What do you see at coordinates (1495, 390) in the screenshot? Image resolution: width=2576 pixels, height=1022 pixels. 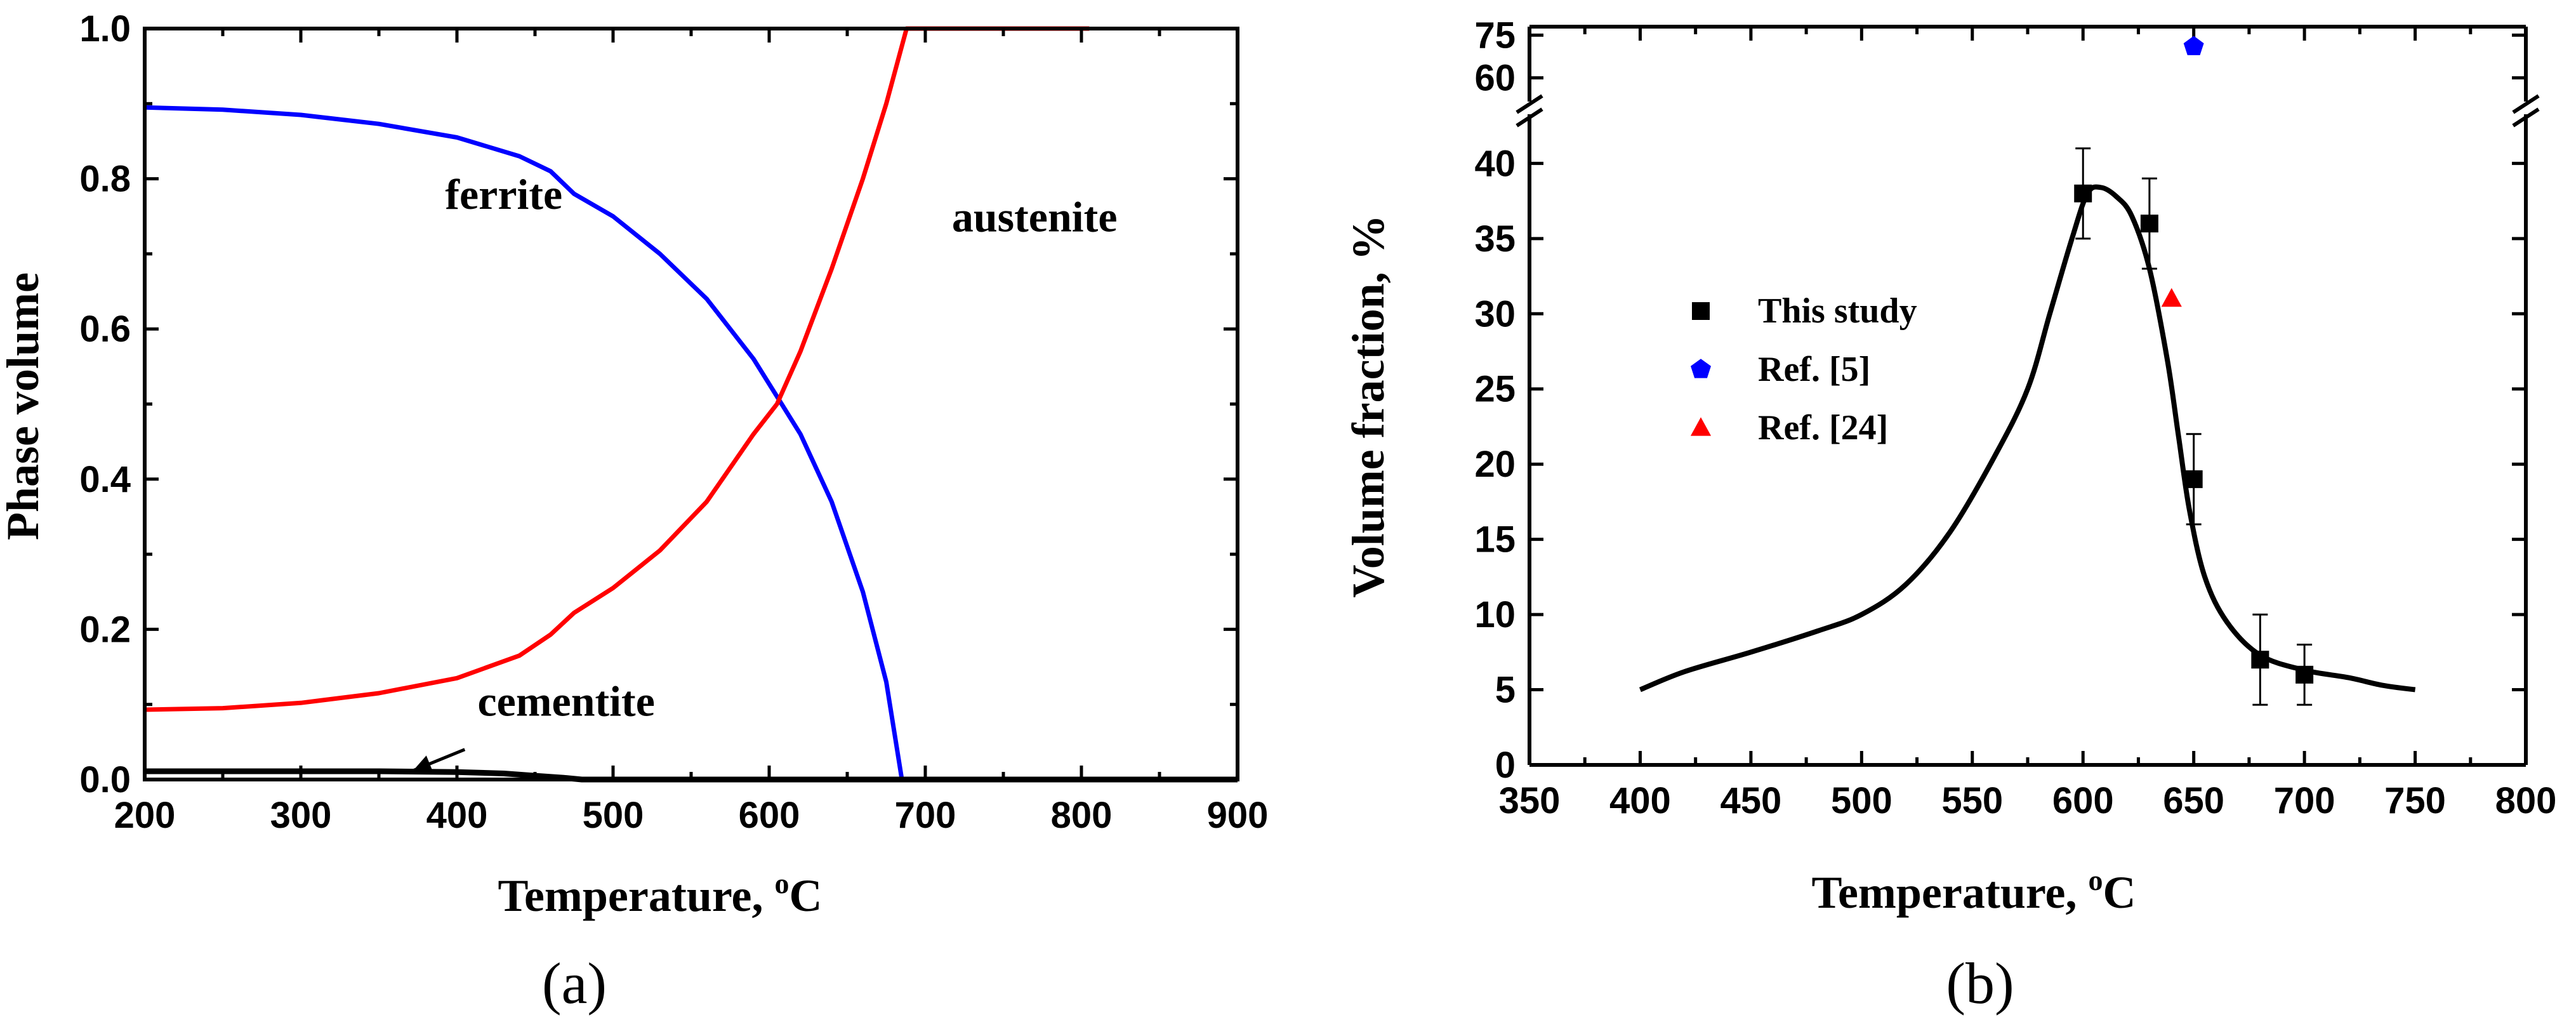 I see `y-tick-label: 25` at bounding box center [1495, 390].